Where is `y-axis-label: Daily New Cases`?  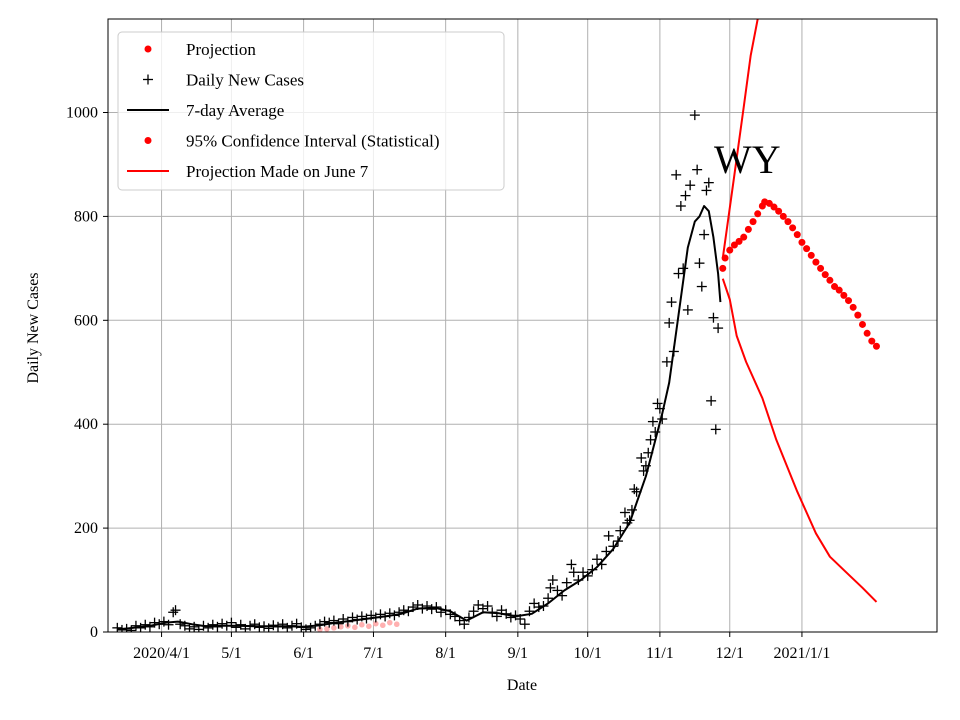
y-axis-label: Daily New Cases is located at coordinates (33, 327).